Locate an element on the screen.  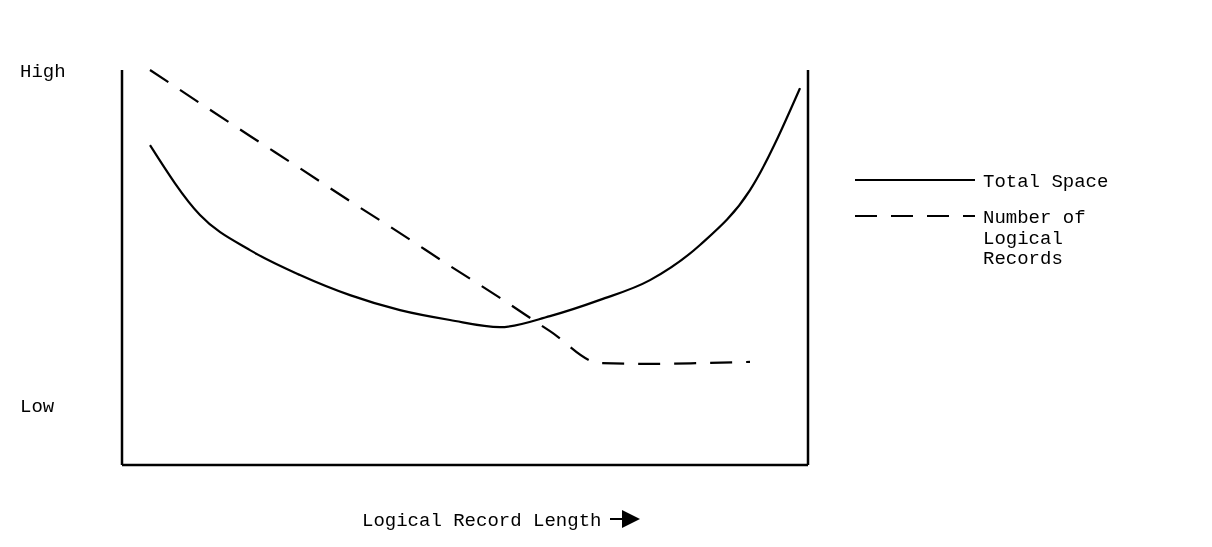
text: Low is located at coordinates (37, 407).